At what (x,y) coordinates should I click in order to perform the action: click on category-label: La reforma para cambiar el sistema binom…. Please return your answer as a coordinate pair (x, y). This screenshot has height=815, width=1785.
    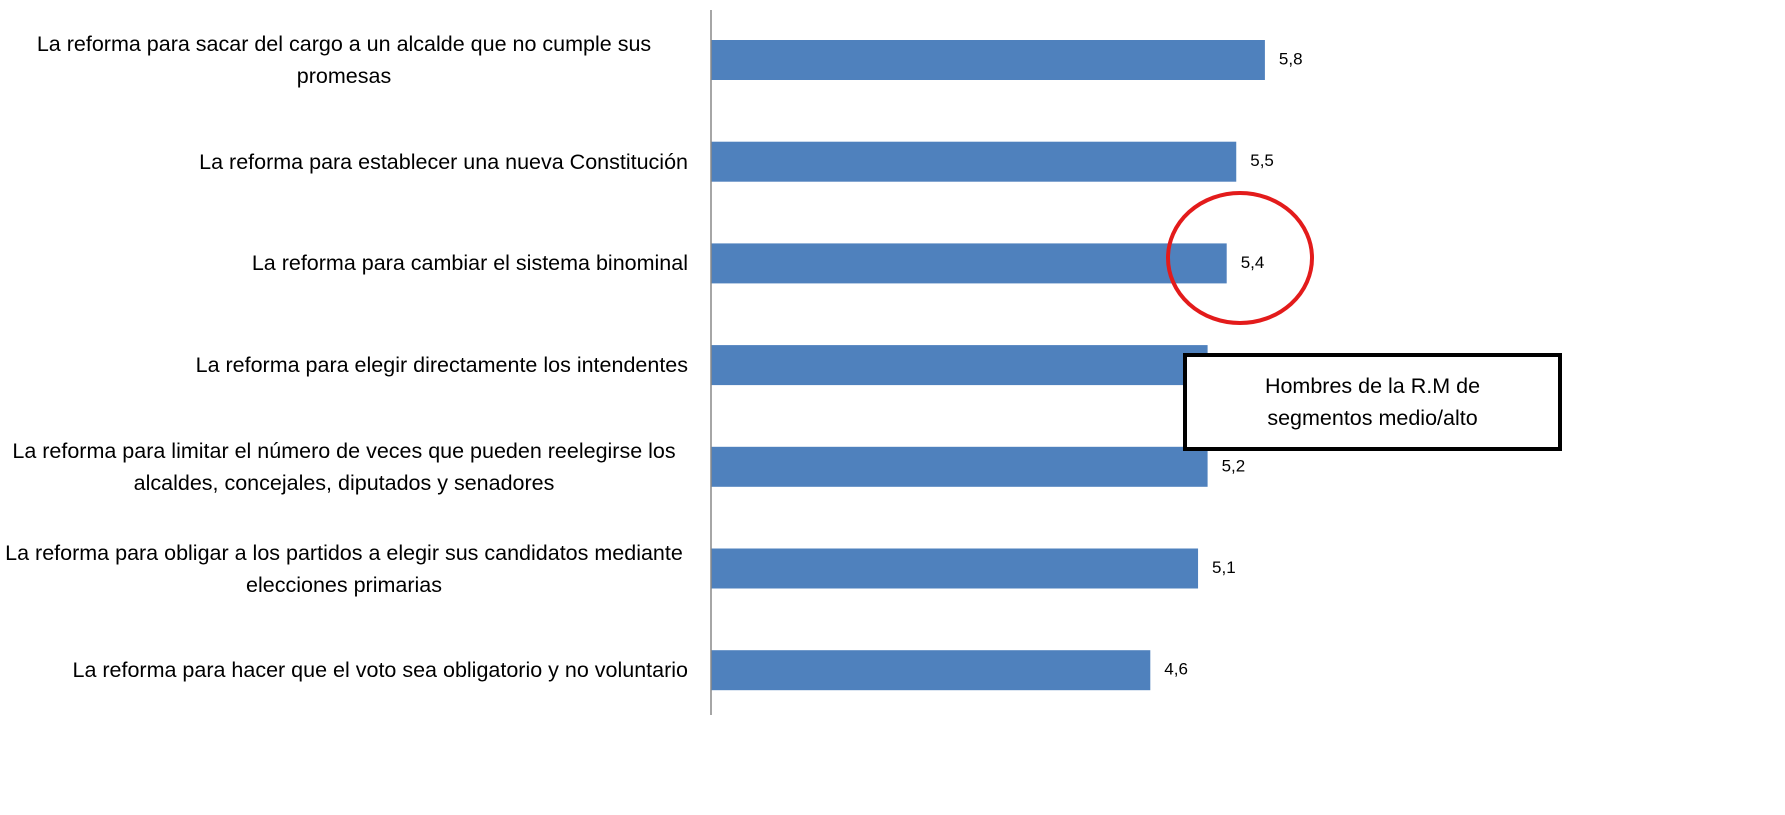
    Looking at the image, I should click on (469, 263).